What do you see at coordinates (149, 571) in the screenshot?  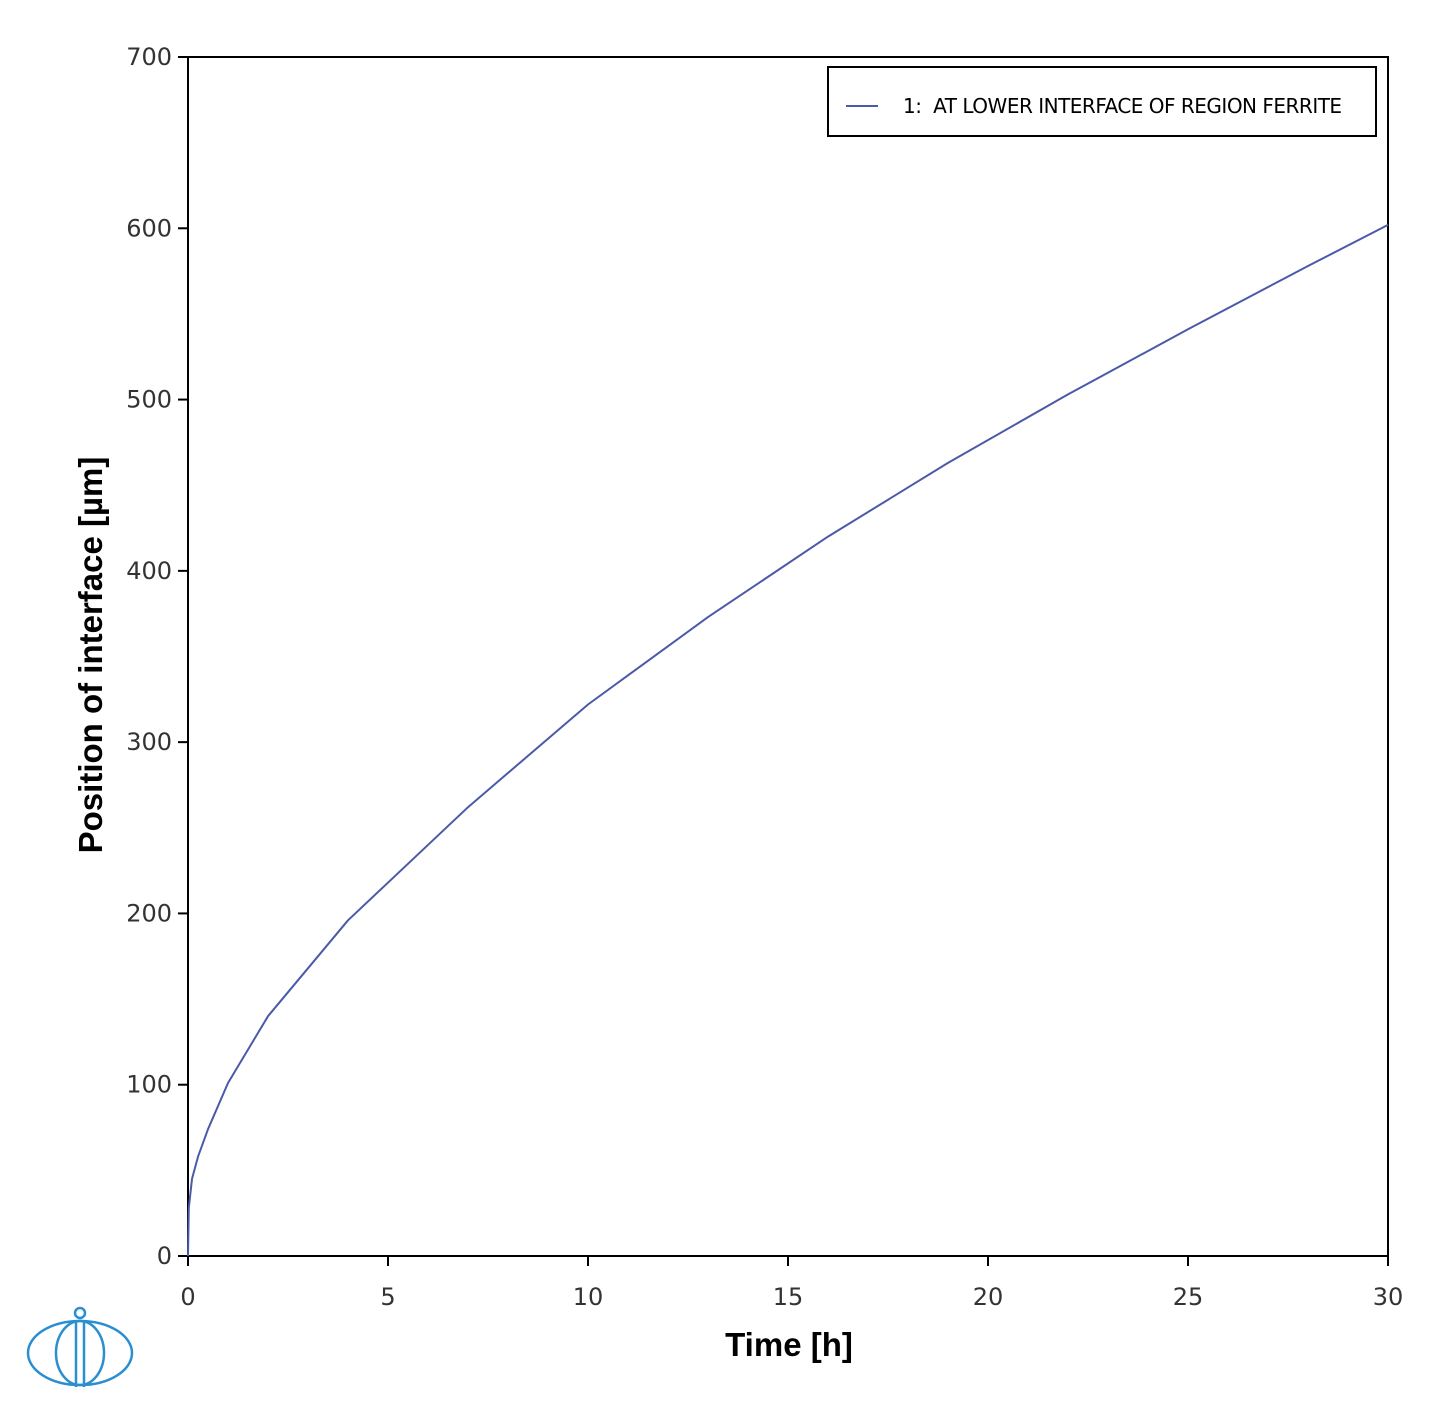 I see `y-tick-label: 400` at bounding box center [149, 571].